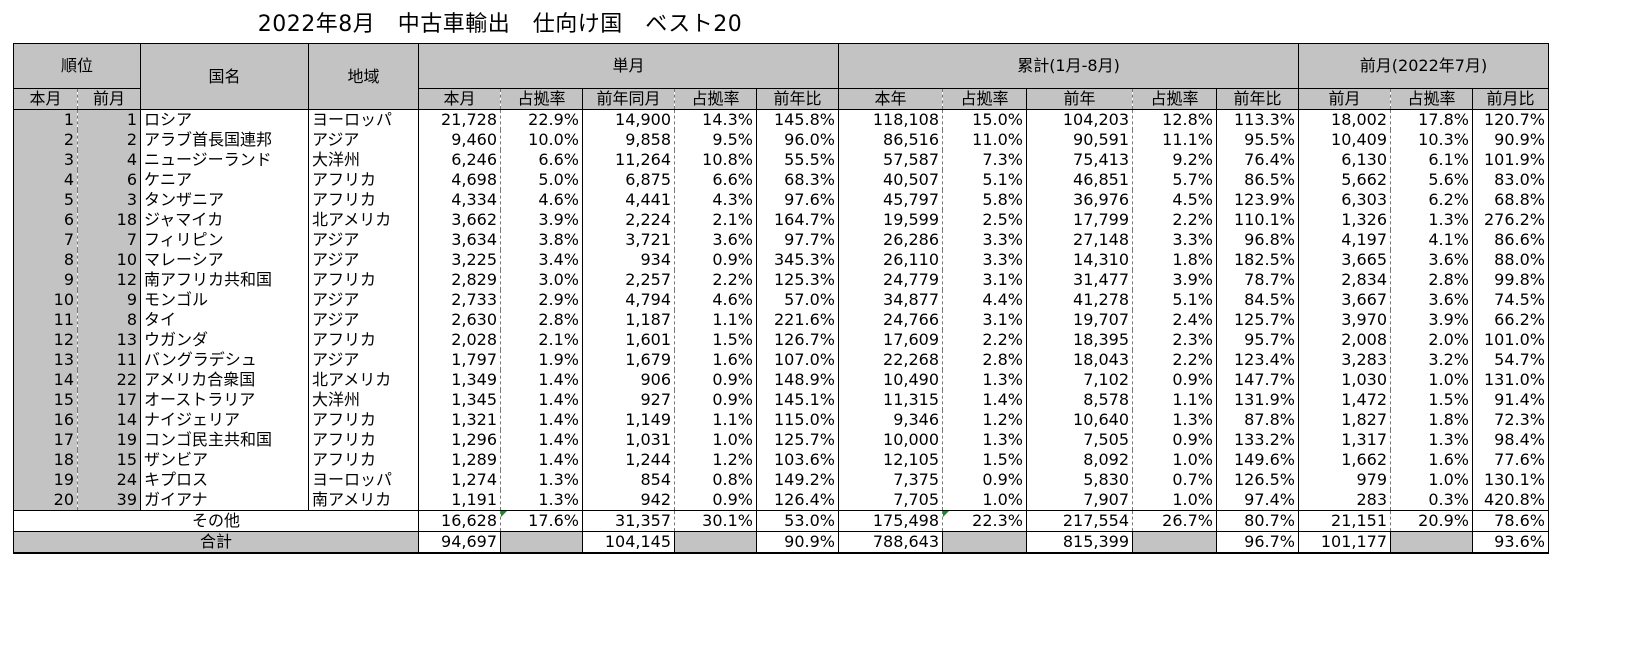 Image resolution: width=1634 pixels, height=646 pixels. I want to click on table-cell: キプロス, so click(176, 479).